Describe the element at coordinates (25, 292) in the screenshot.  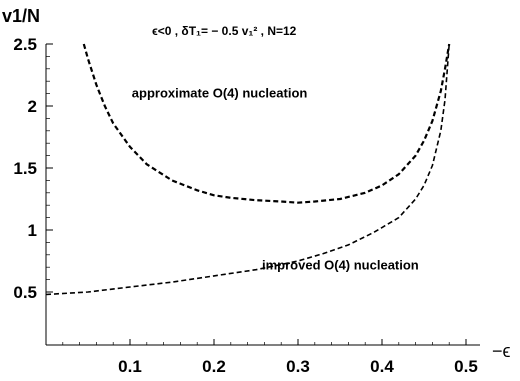
I see `y-tick-label: 0.5` at that location.